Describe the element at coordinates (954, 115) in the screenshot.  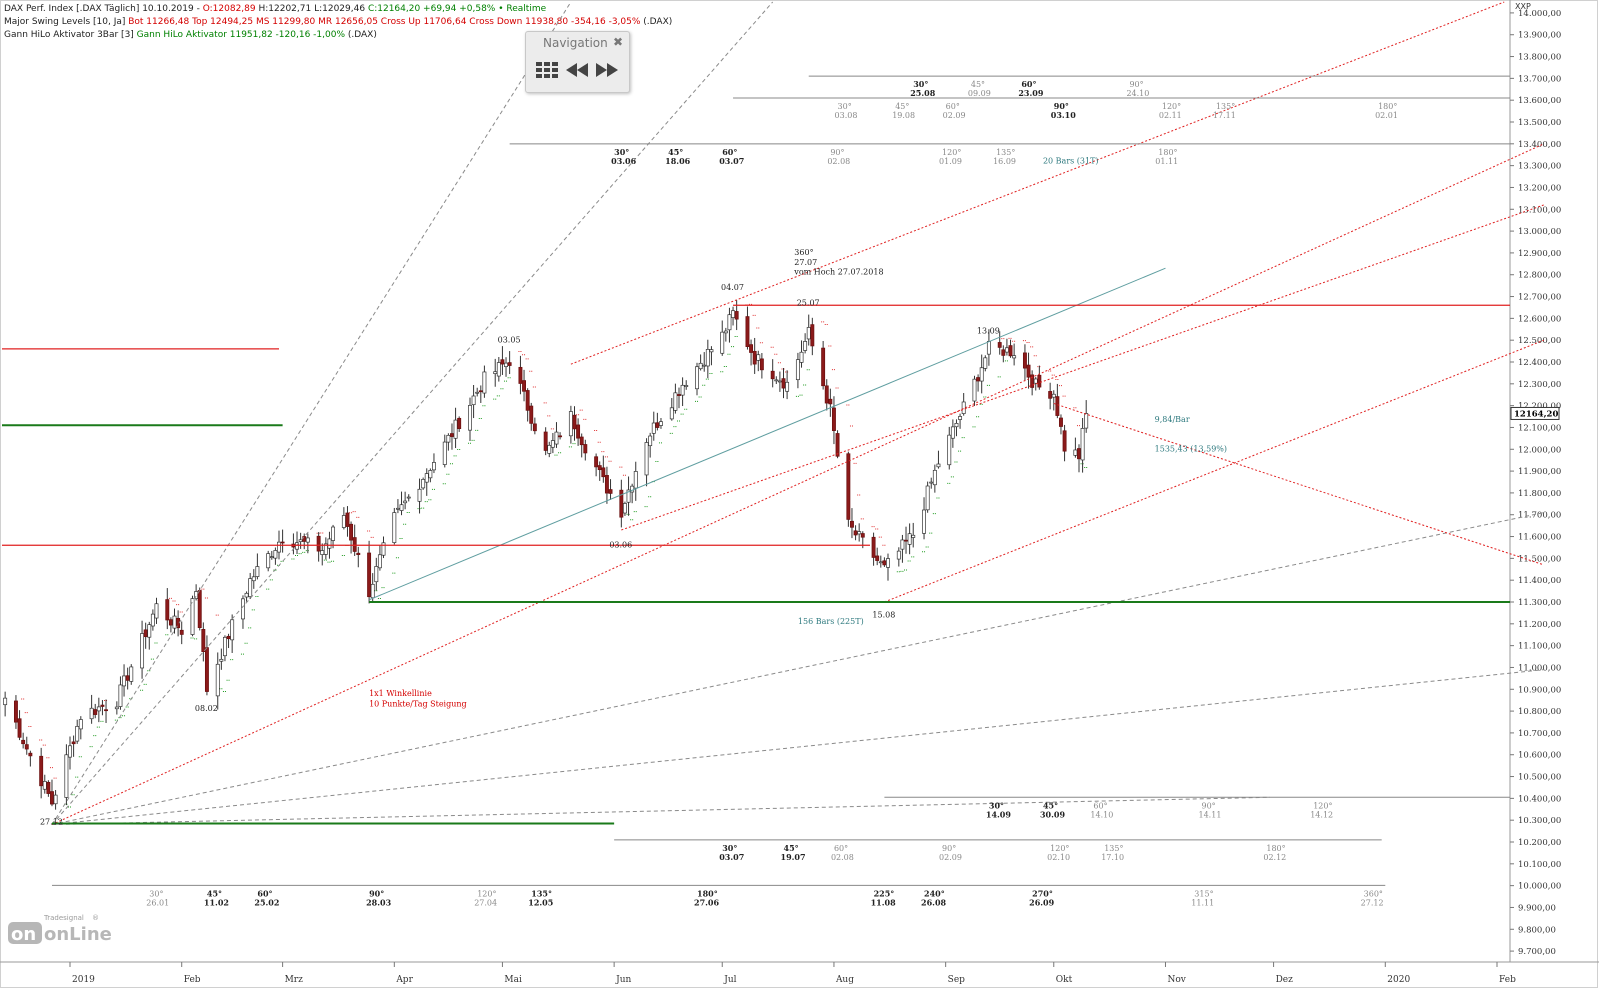
I see `gann-date: 02.09` at that location.